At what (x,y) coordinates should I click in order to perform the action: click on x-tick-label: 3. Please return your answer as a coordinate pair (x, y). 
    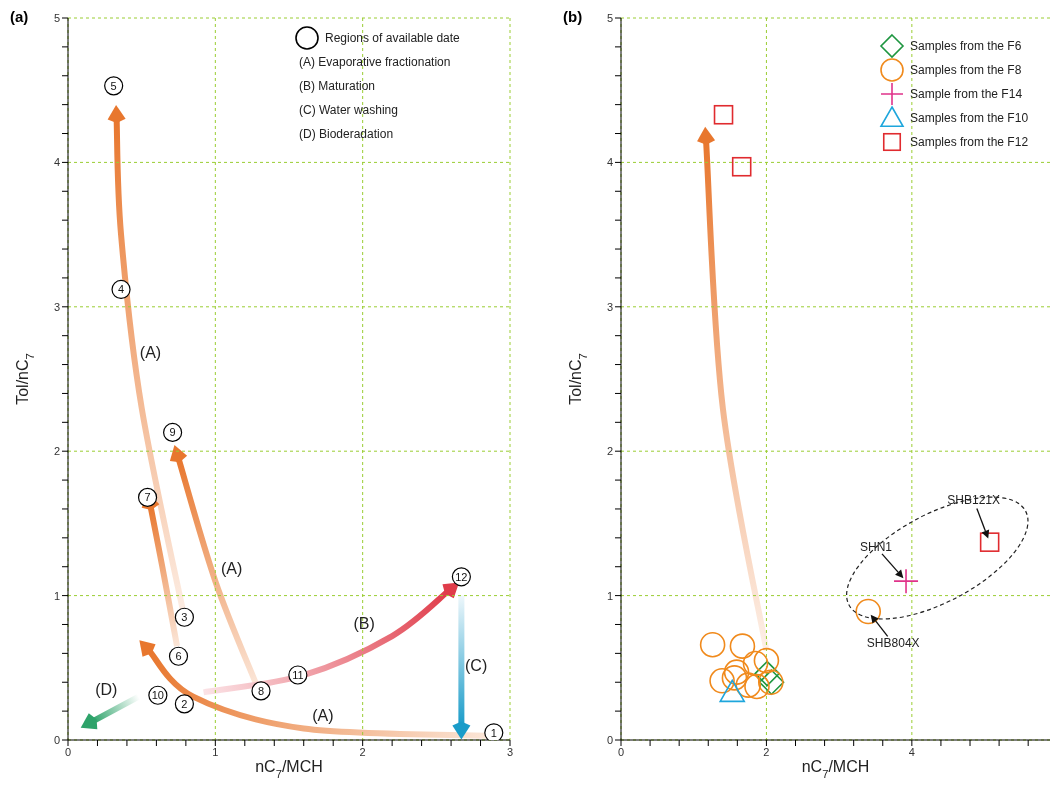
    Looking at the image, I should click on (510, 751).